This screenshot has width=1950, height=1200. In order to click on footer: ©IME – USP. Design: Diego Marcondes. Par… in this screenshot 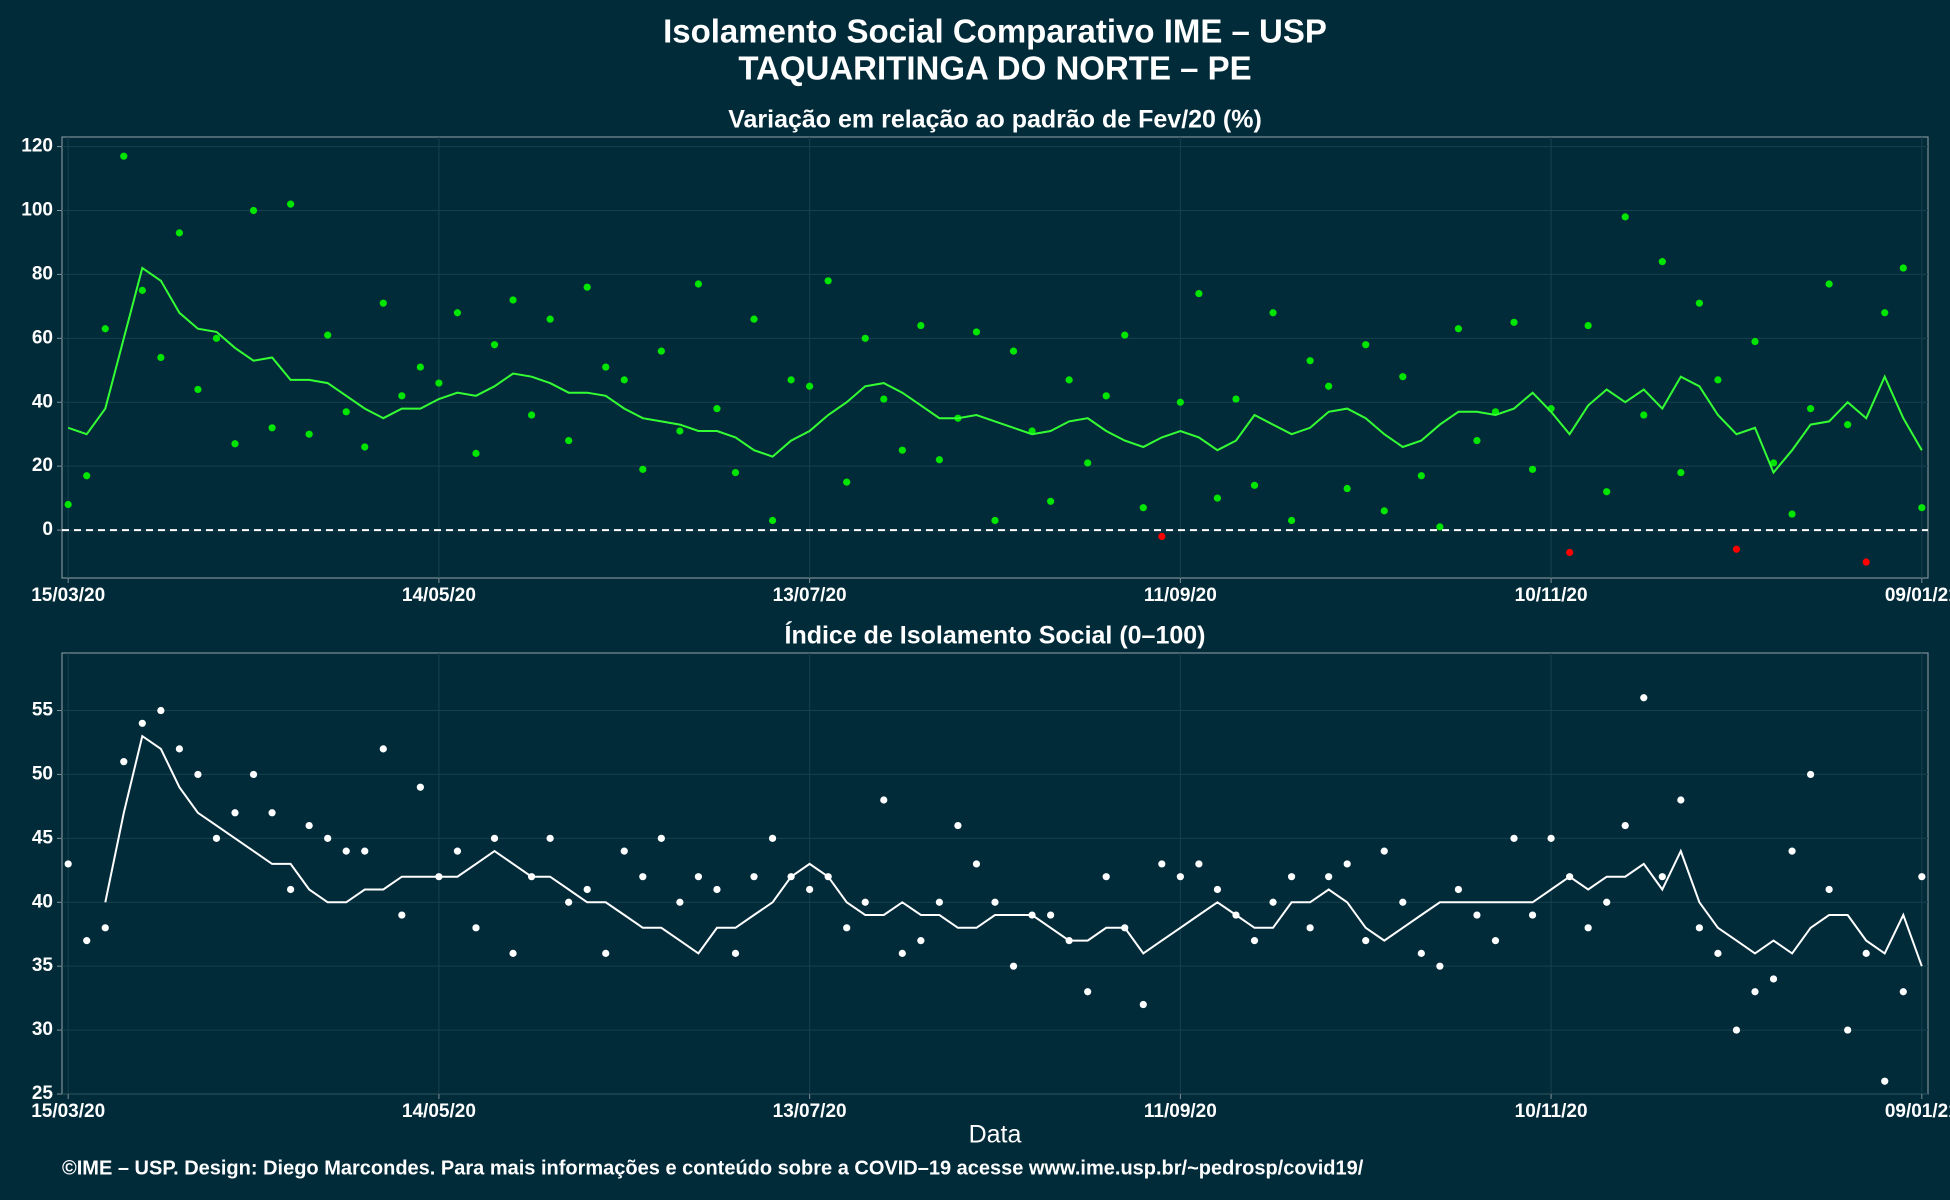, I will do `click(713, 1168)`.